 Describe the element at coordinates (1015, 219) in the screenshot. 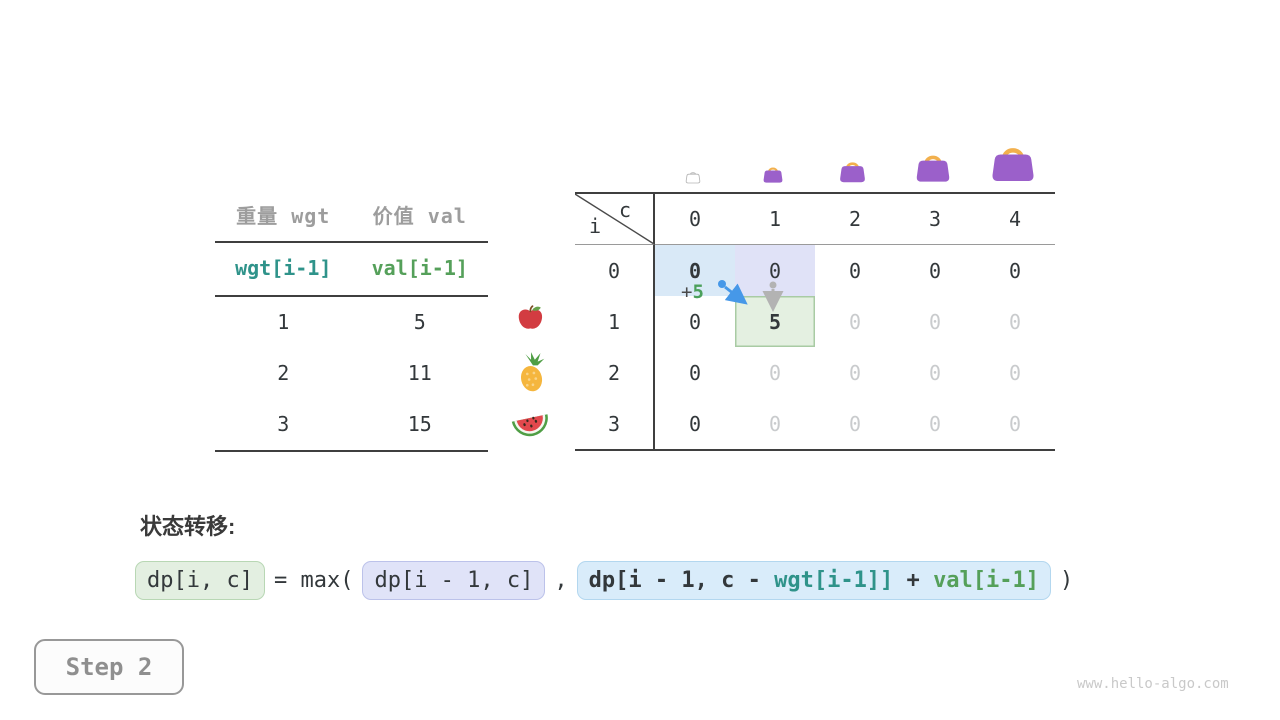

I see `col-header-4: 4` at that location.